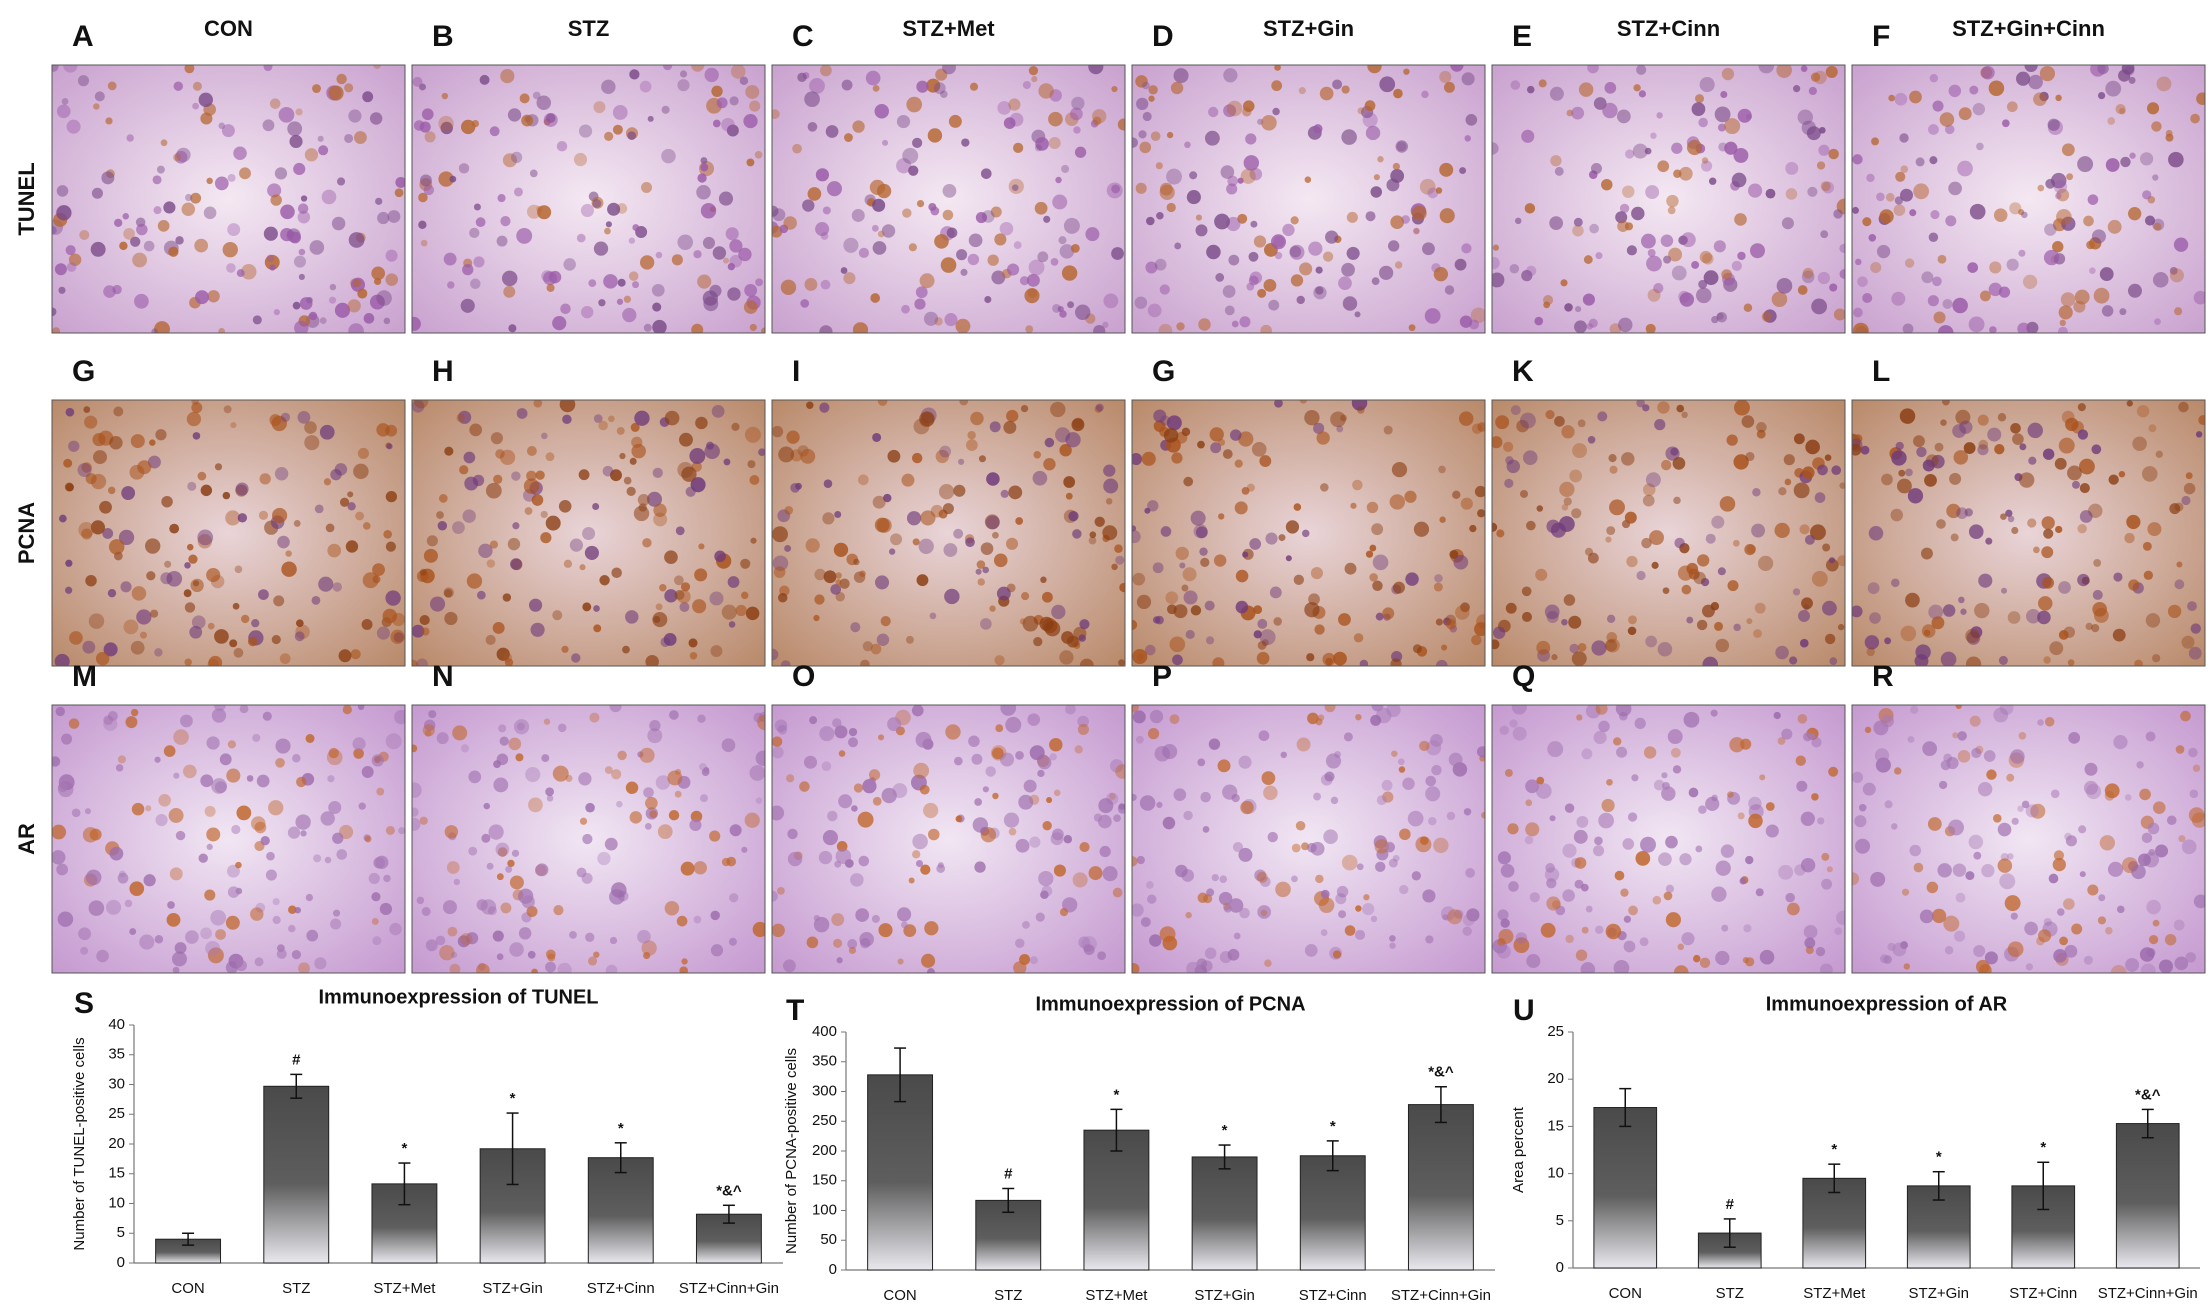 The width and height of the screenshot is (2212, 1314). Describe the element at coordinates (588, 199) in the screenshot. I see `micrograph` at that location.